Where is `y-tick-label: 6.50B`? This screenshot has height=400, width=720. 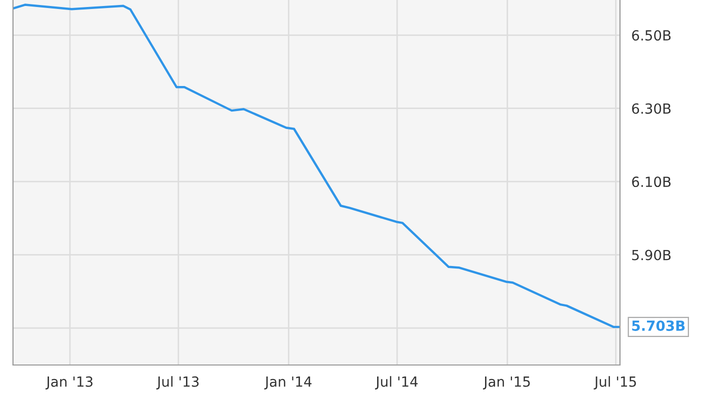
y-tick-label: 6.50B is located at coordinates (651, 35).